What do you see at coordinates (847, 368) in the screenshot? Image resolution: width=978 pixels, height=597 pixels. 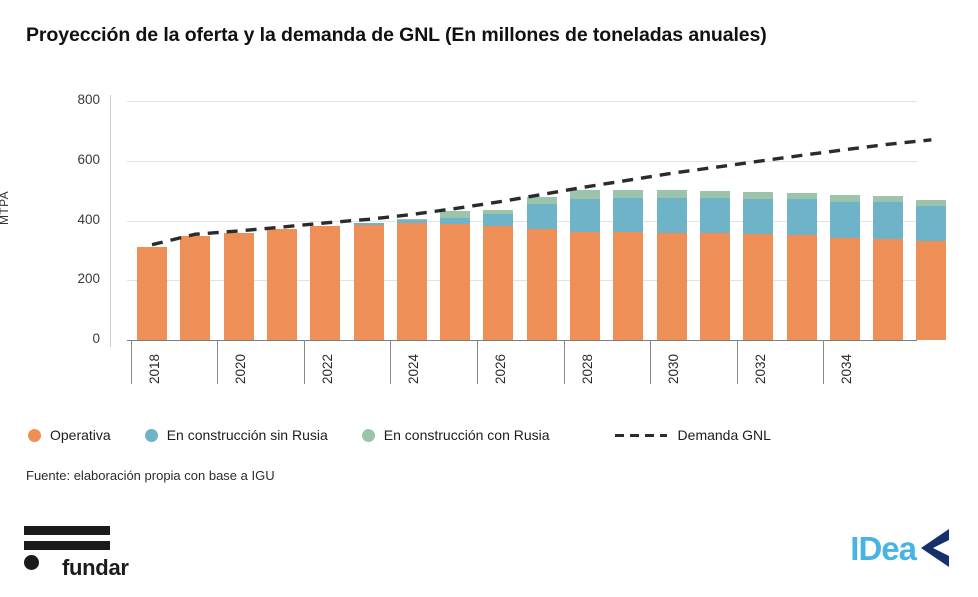 I see `x-axis-tick-label: 2034` at bounding box center [847, 368].